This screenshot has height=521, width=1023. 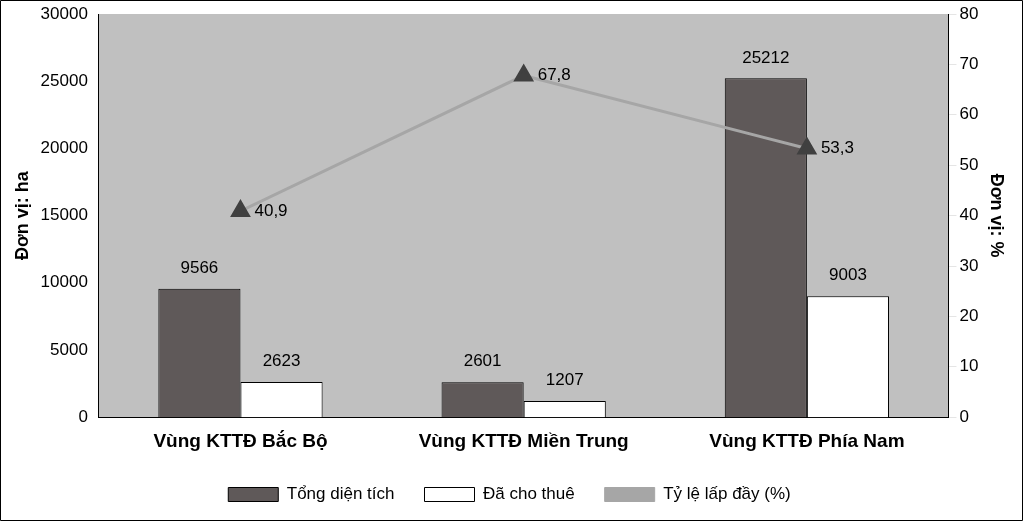 I want to click on y2-tick-label: 40, so click(x=969, y=215).